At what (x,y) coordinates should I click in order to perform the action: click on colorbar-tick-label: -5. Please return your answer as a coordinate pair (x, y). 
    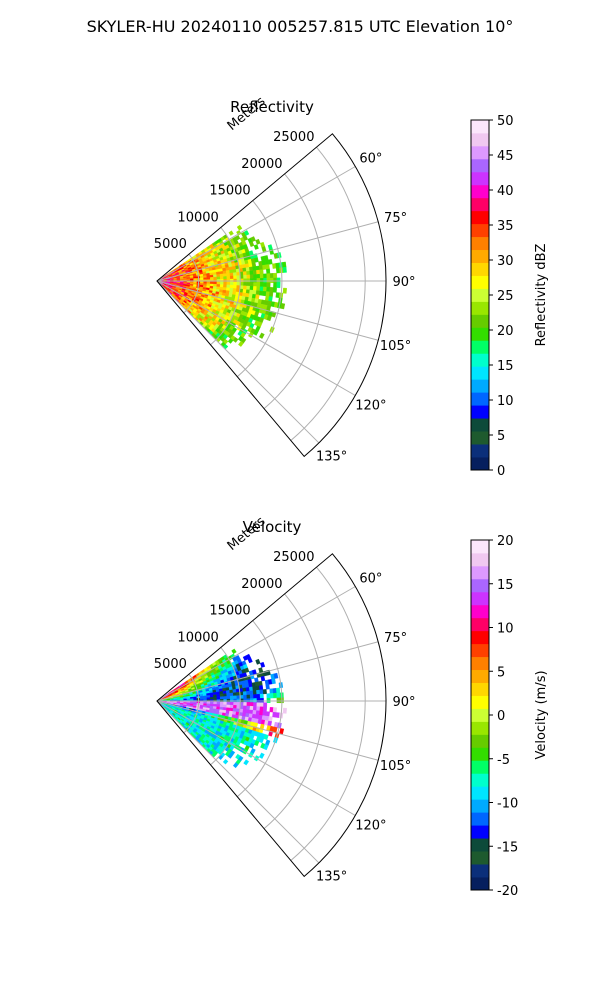
    Looking at the image, I should click on (503, 760).